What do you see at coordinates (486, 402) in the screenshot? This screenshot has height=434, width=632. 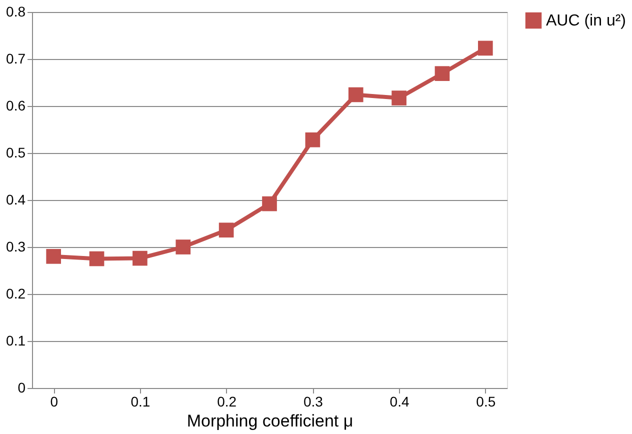 I see `x-tick-label: 0.5` at bounding box center [486, 402].